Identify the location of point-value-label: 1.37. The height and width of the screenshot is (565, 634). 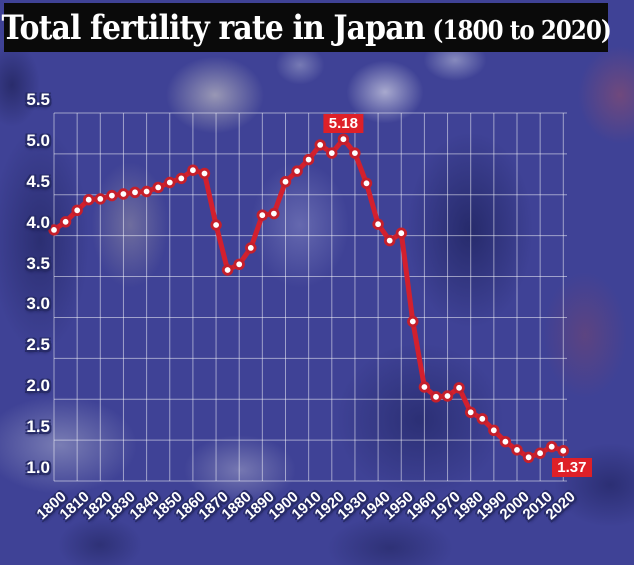
(572, 467).